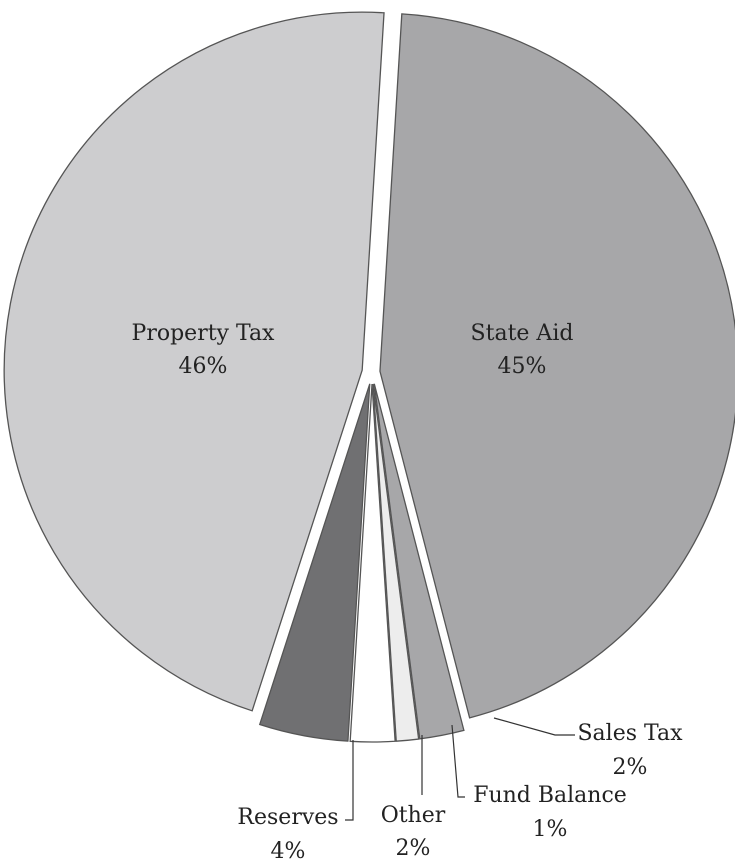 Image resolution: width=735 pixels, height=860 pixels. I want to click on slice-value-state-aid: 45%, so click(522, 366).